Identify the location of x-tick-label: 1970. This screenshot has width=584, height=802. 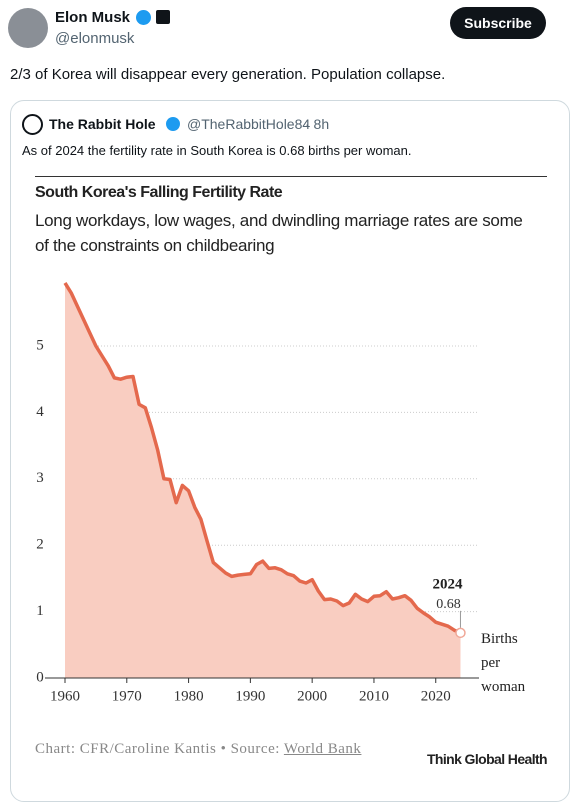
(127, 696).